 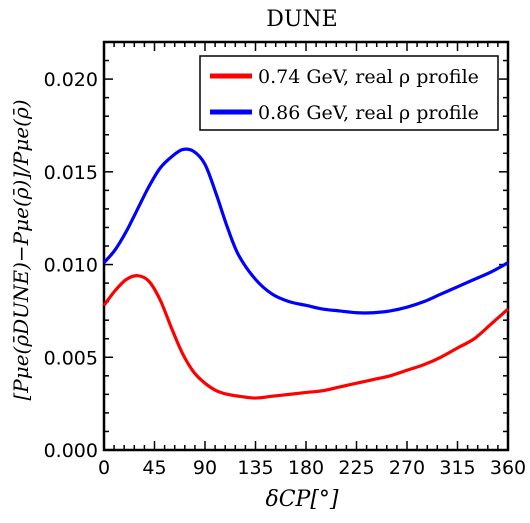 I want to click on y-axis-label: [Pμe(ρ̄DUNE)−Pμe(ρ̄)]/Pμe(ρ̄), so click(x=21, y=249).